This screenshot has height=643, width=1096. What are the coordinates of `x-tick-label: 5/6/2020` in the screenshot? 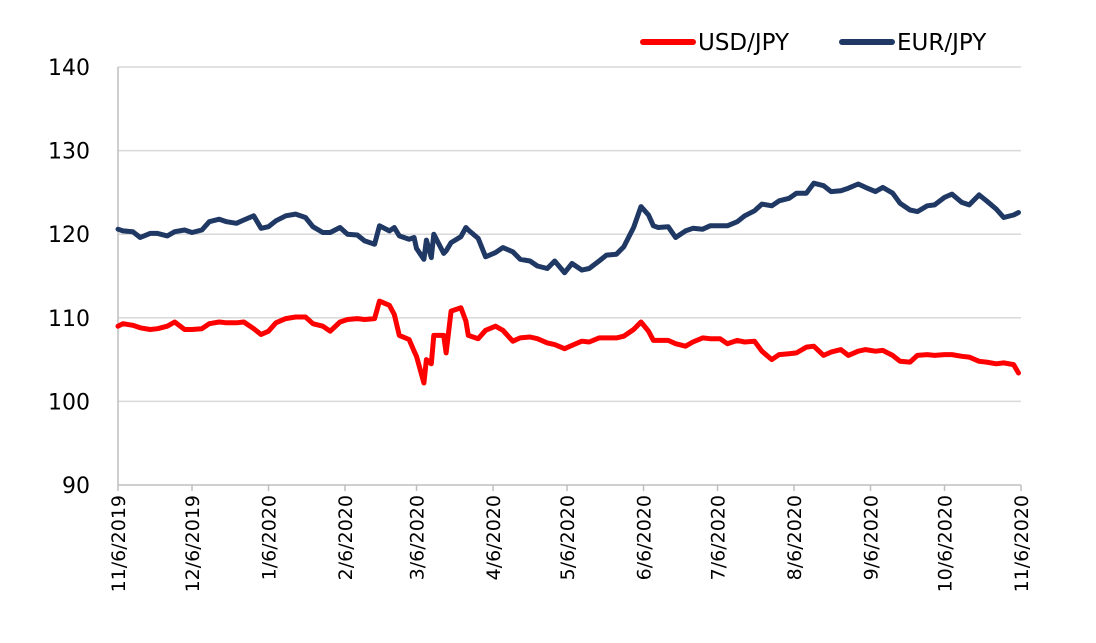 It's located at (568, 537).